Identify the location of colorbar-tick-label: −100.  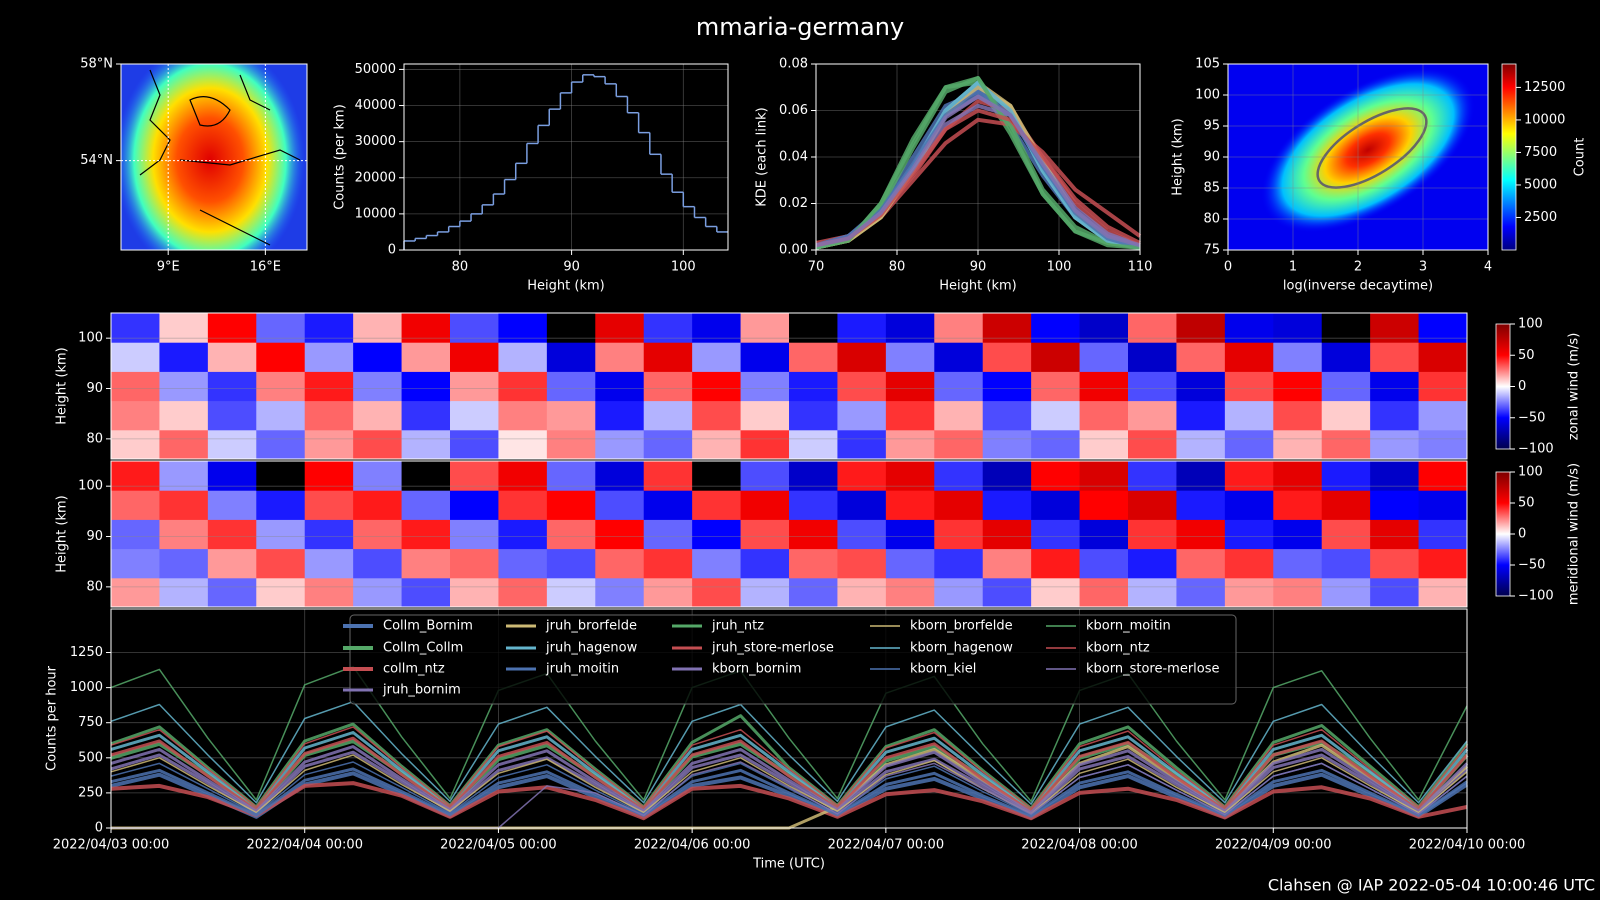
(1536, 449).